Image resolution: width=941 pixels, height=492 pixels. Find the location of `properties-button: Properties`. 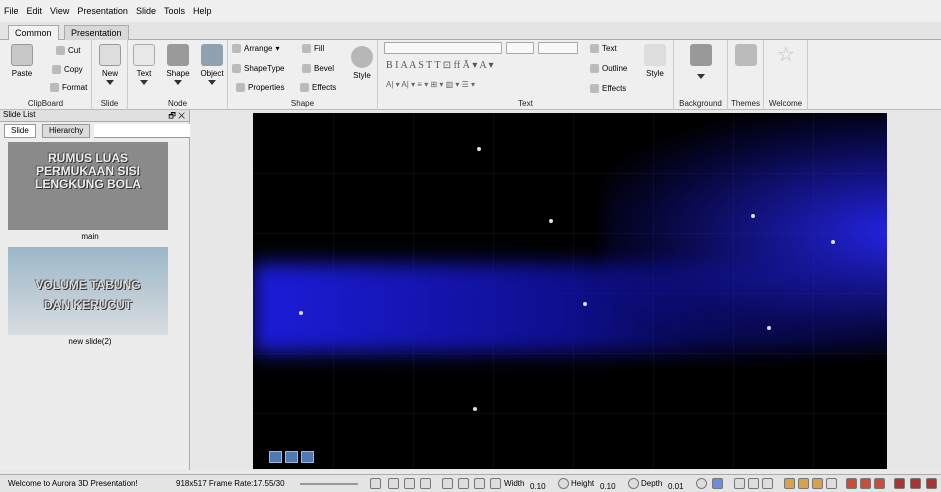

properties-button: Properties is located at coordinates (260, 87).